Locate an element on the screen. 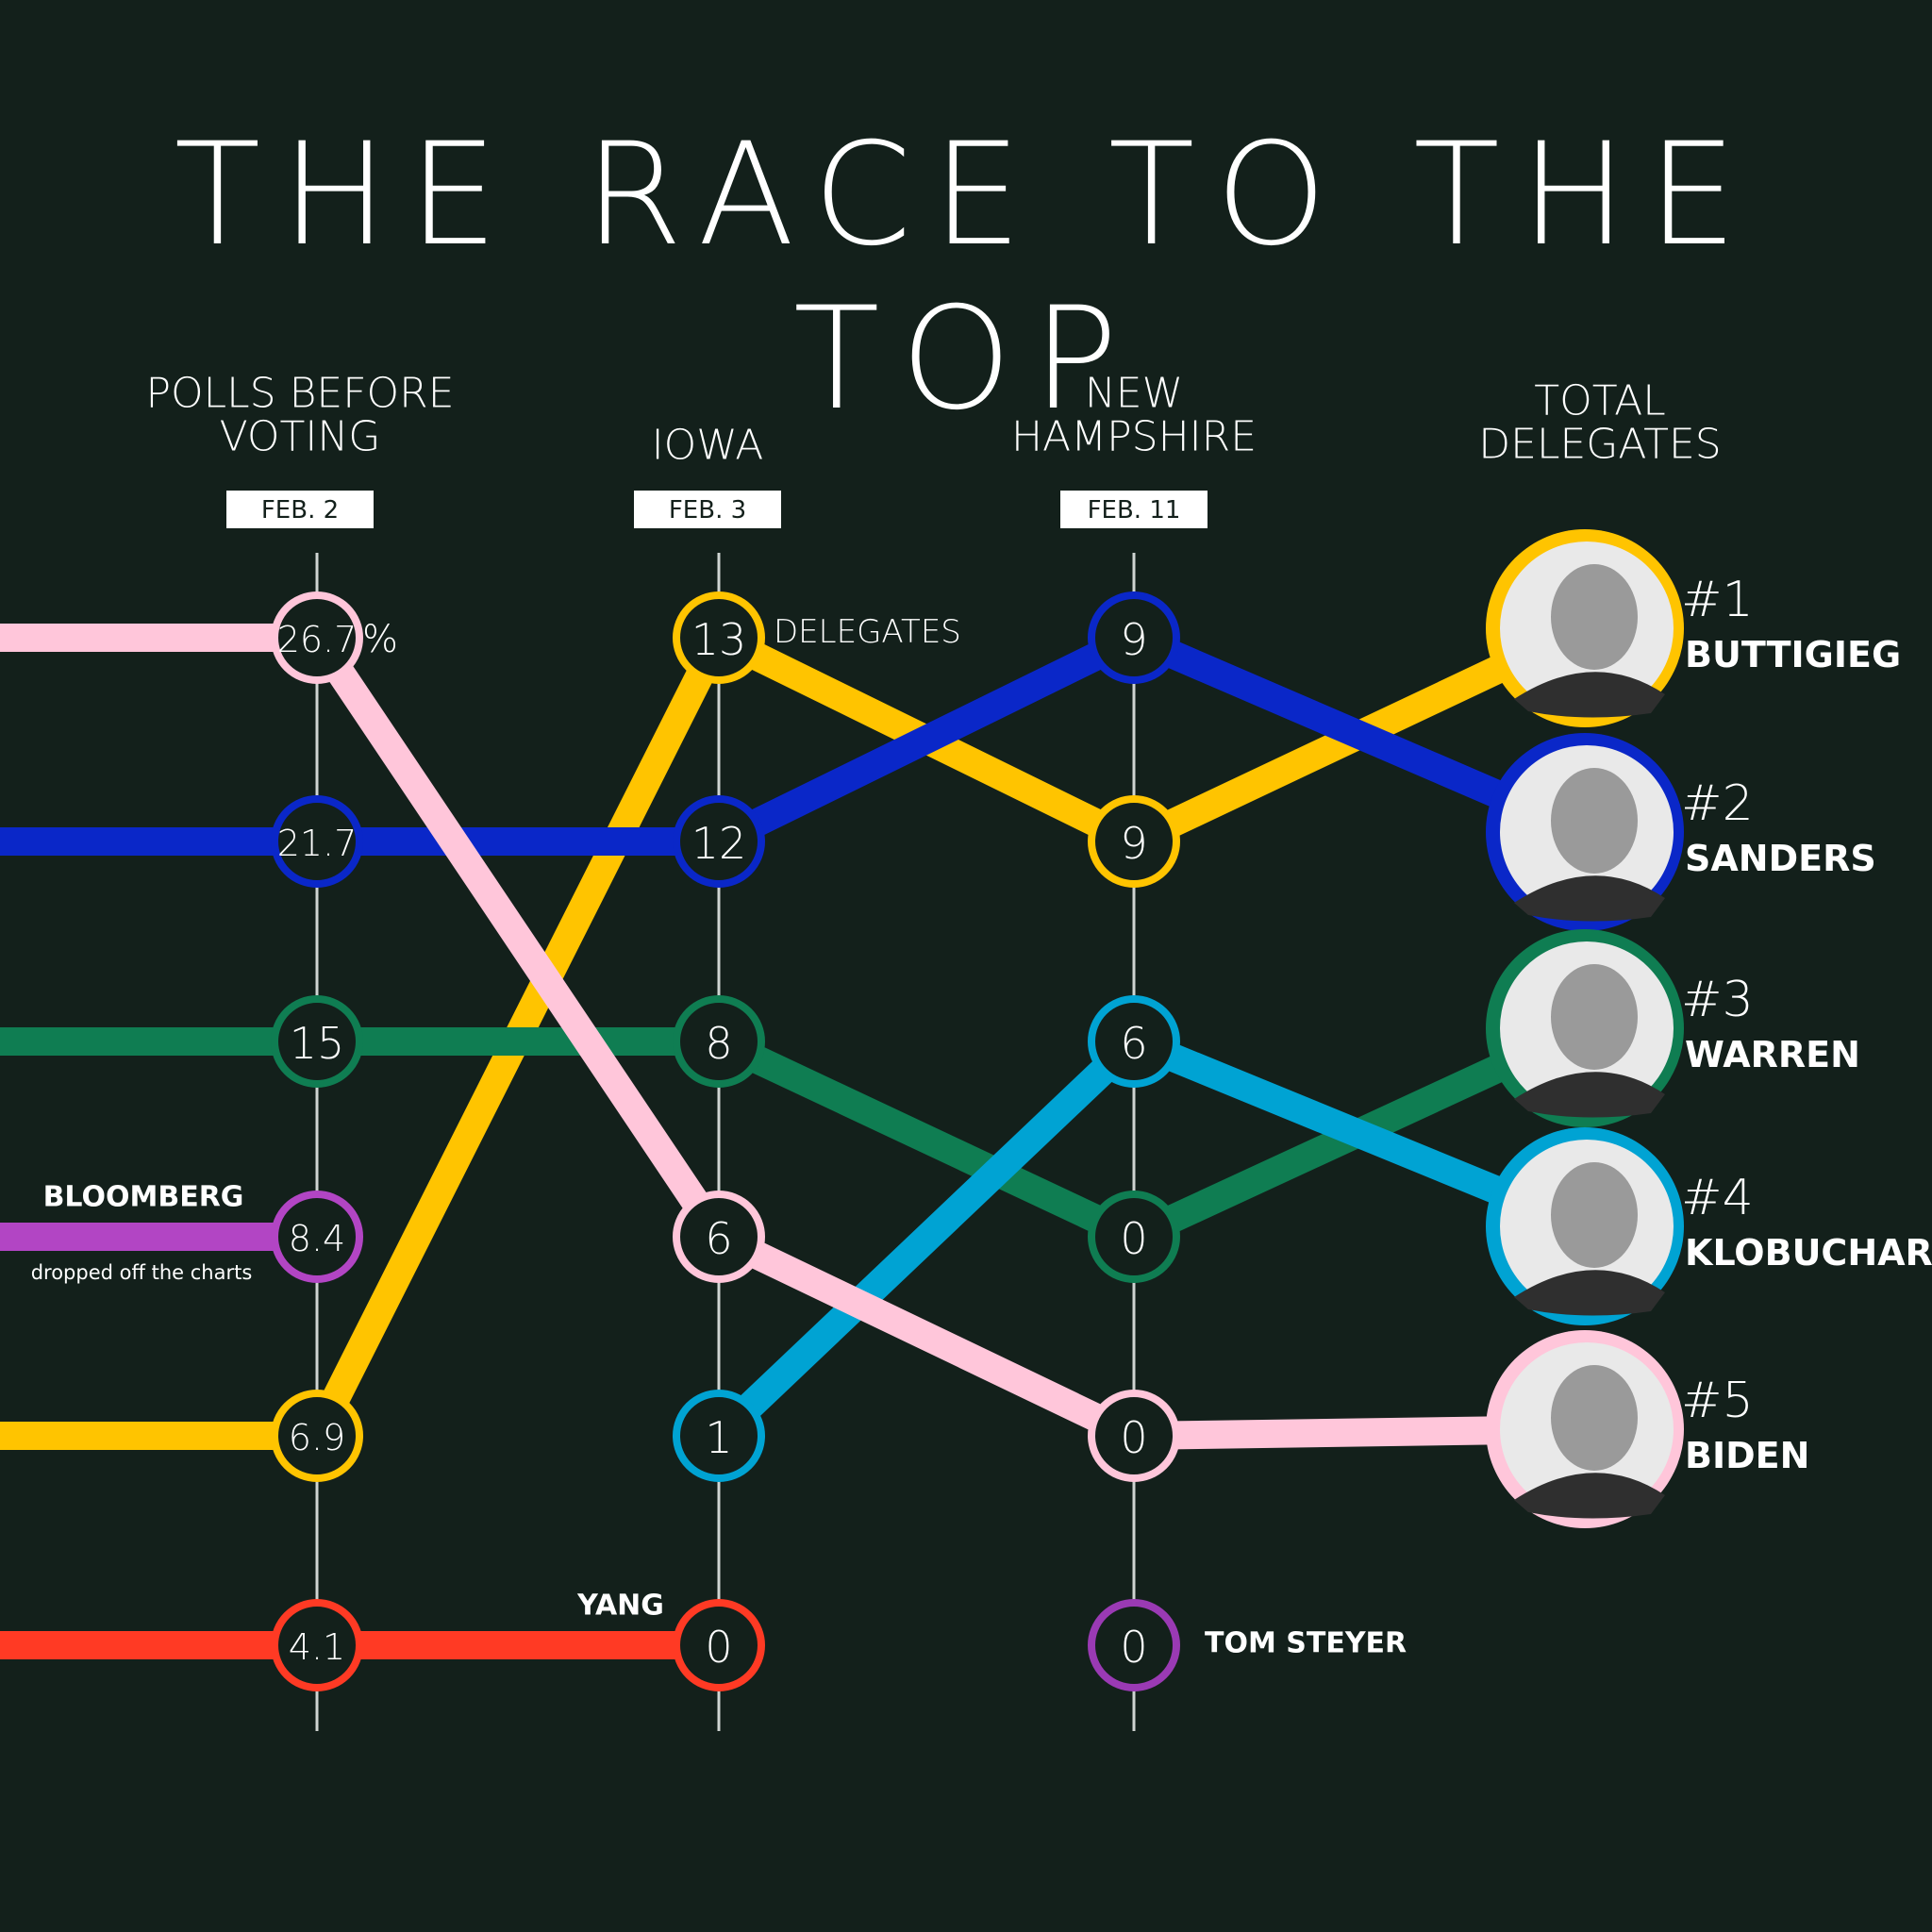  node-klobuchar-2-label: 6 is located at coordinates (1133, 1043).